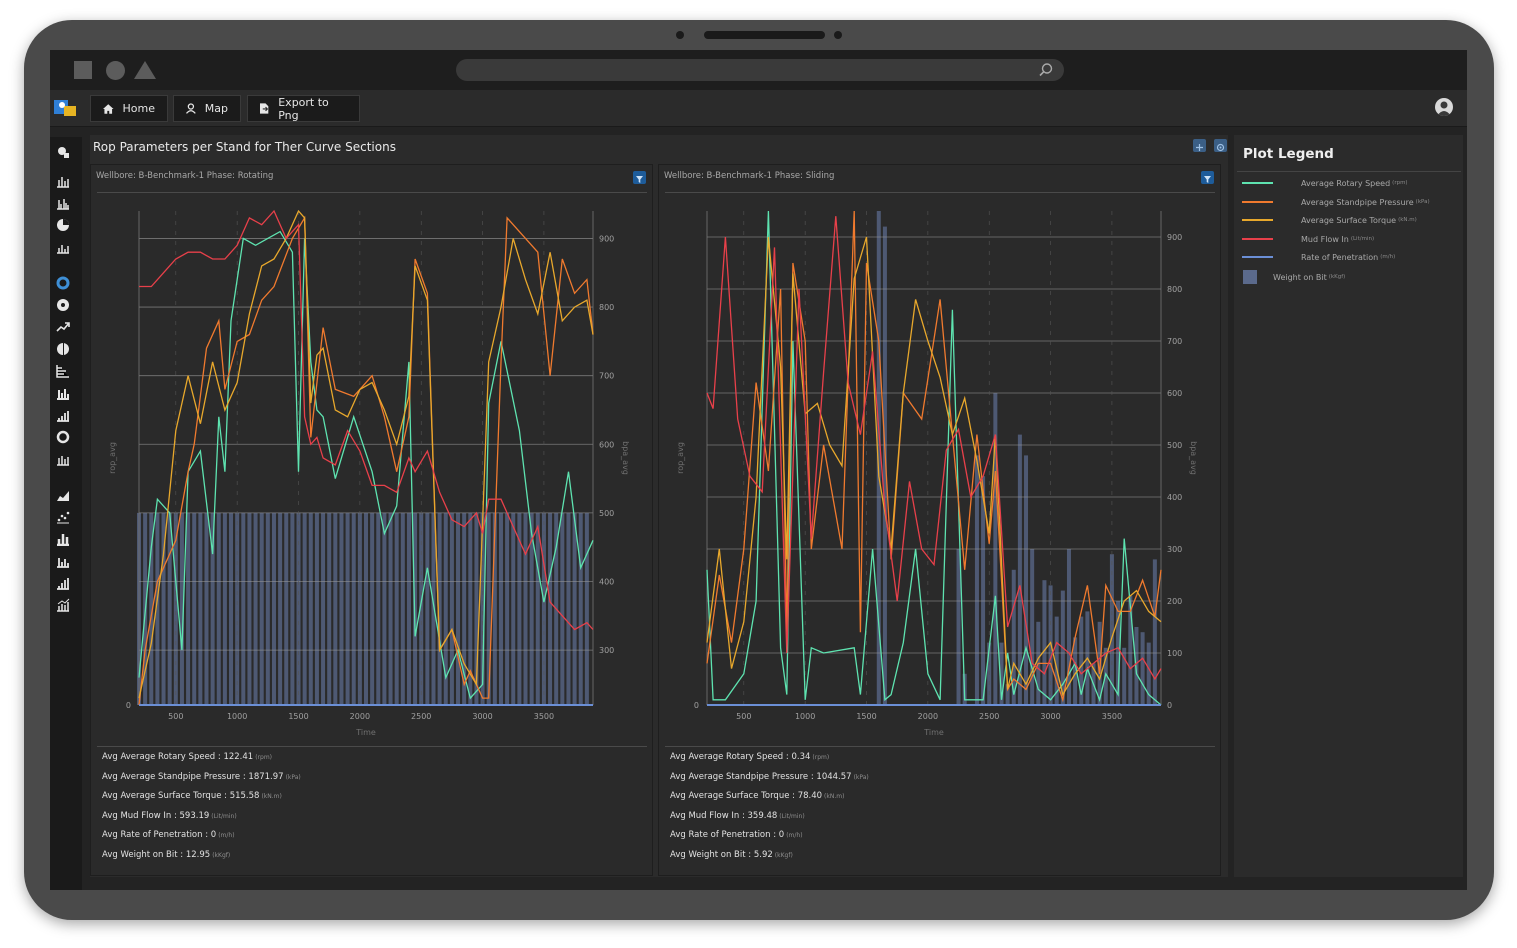 The height and width of the screenshot is (948, 1517). Describe the element at coordinates (63, 225) in the screenshot. I see `pie-chart-icon` at that location.